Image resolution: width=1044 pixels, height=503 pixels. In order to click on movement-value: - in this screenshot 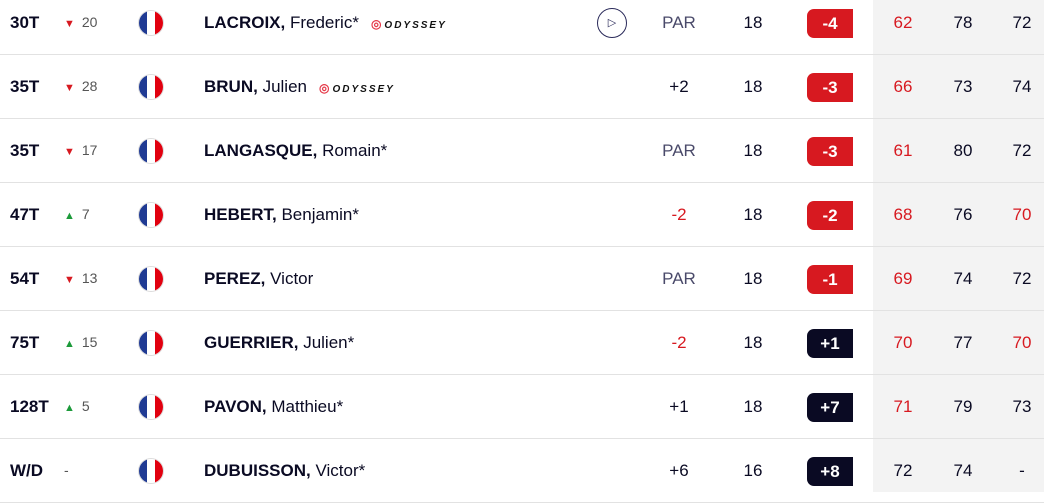, I will do `click(66, 470)`.